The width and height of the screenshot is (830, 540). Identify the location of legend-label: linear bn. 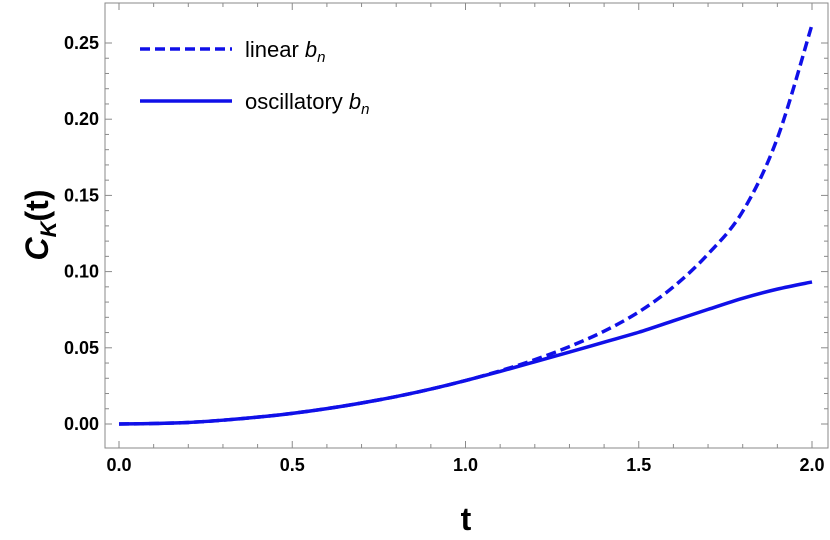
(285, 51).